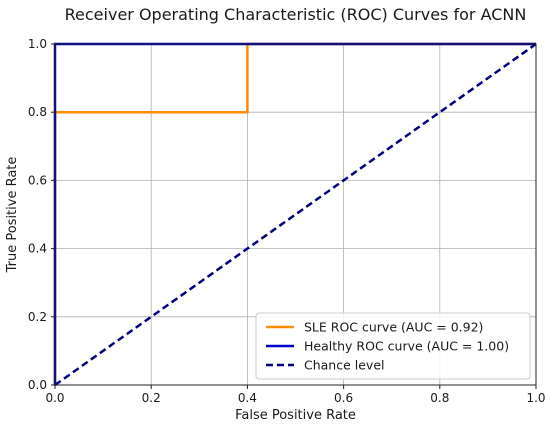 This screenshot has width=550, height=431. Describe the element at coordinates (37, 249) in the screenshot. I see `y-tick-label: 0.4` at that location.